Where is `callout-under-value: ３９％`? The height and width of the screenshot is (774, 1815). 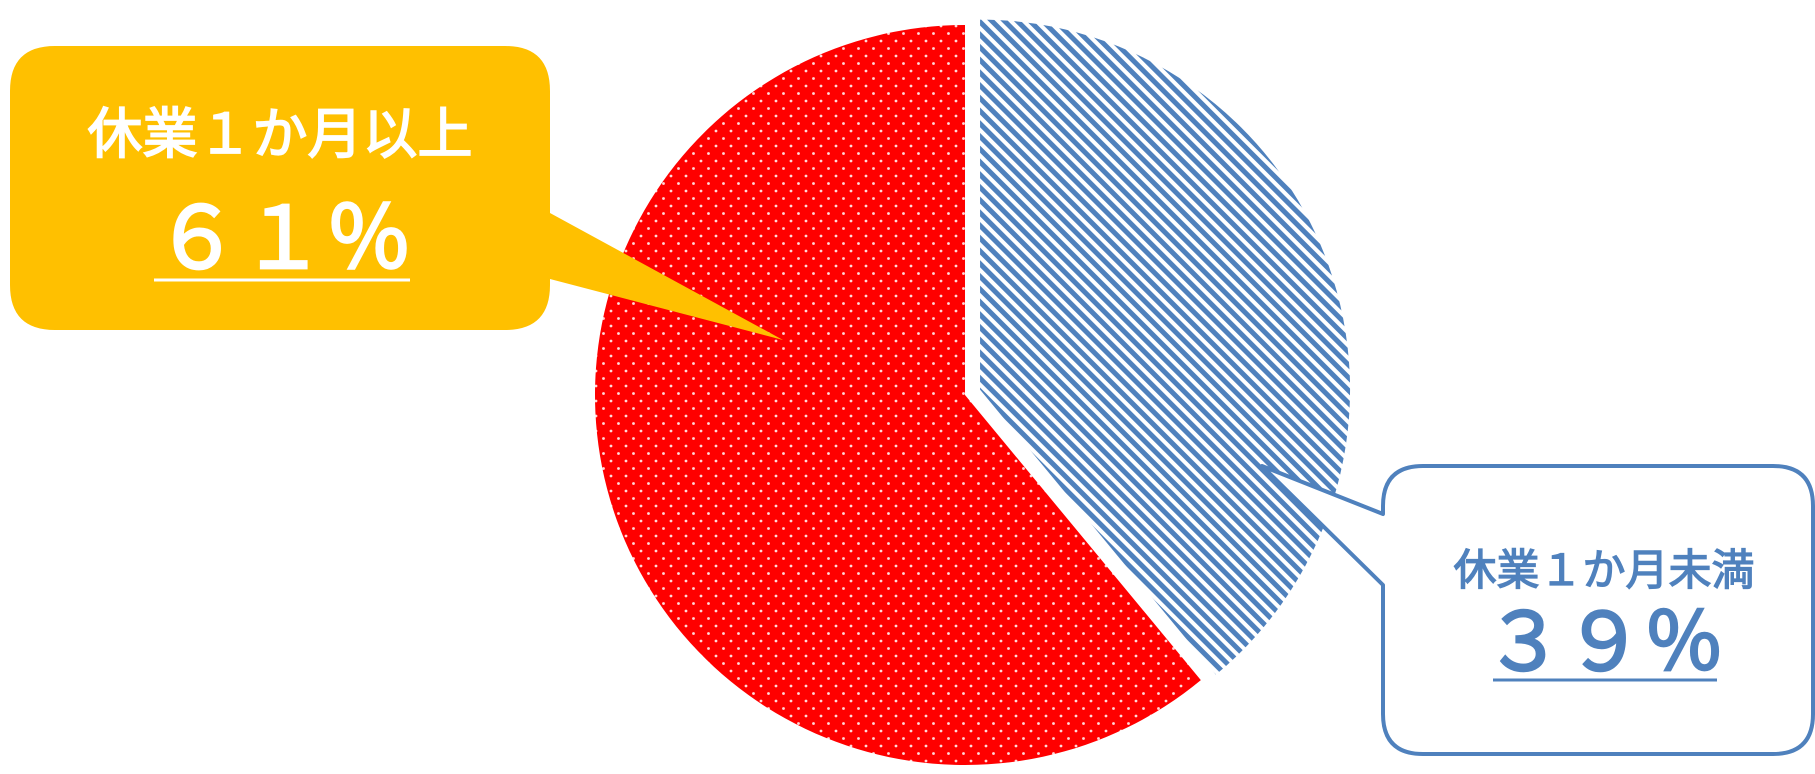 callout-under-value: ３９％ is located at coordinates (1604, 642).